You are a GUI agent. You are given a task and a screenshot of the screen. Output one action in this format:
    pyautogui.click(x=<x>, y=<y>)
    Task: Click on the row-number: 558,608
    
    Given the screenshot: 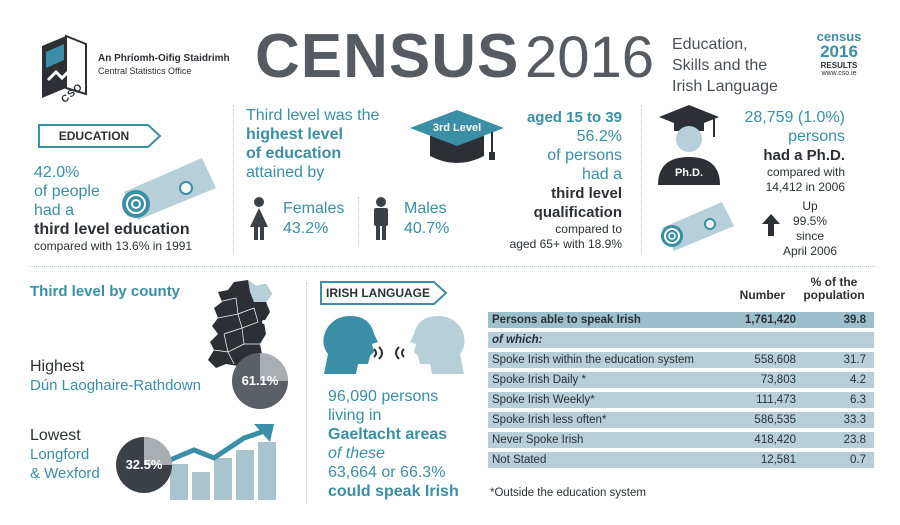 What is the action you would take?
    pyautogui.click(x=766, y=360)
    